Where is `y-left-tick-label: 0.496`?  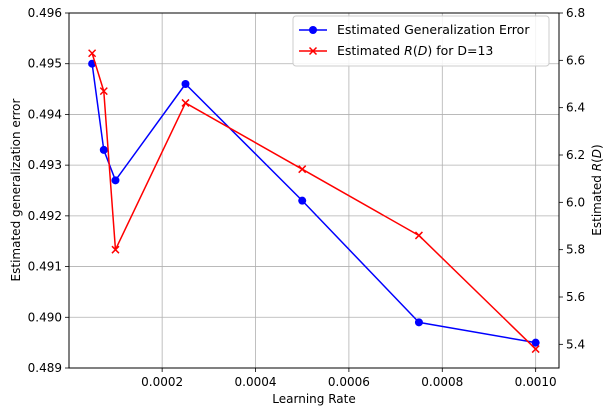 y-left-tick-label: 0.496 is located at coordinates (45, 13).